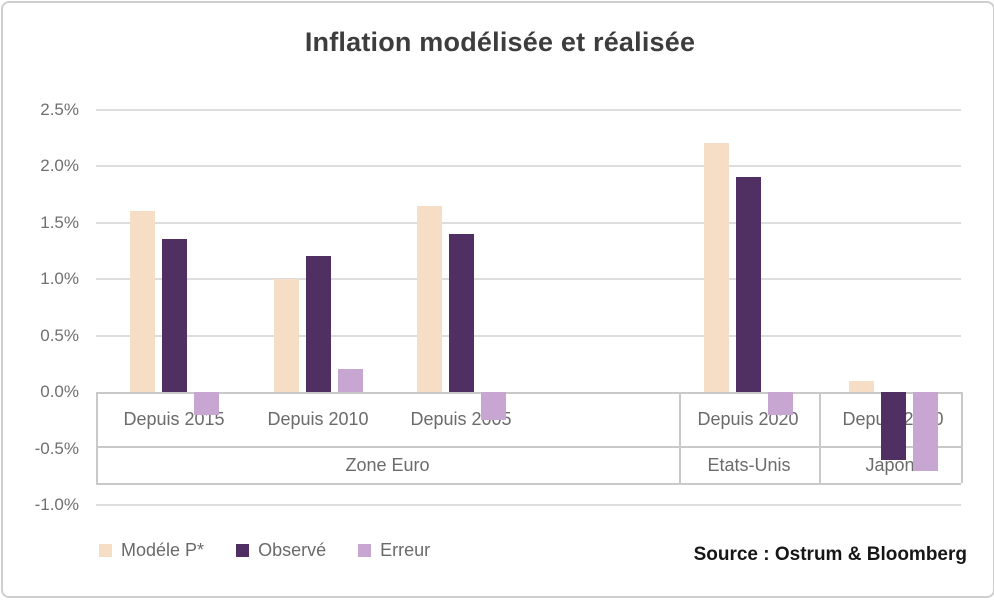 This screenshot has width=994, height=600. I want to click on y-tick-label: -1.0%, so click(56, 504).